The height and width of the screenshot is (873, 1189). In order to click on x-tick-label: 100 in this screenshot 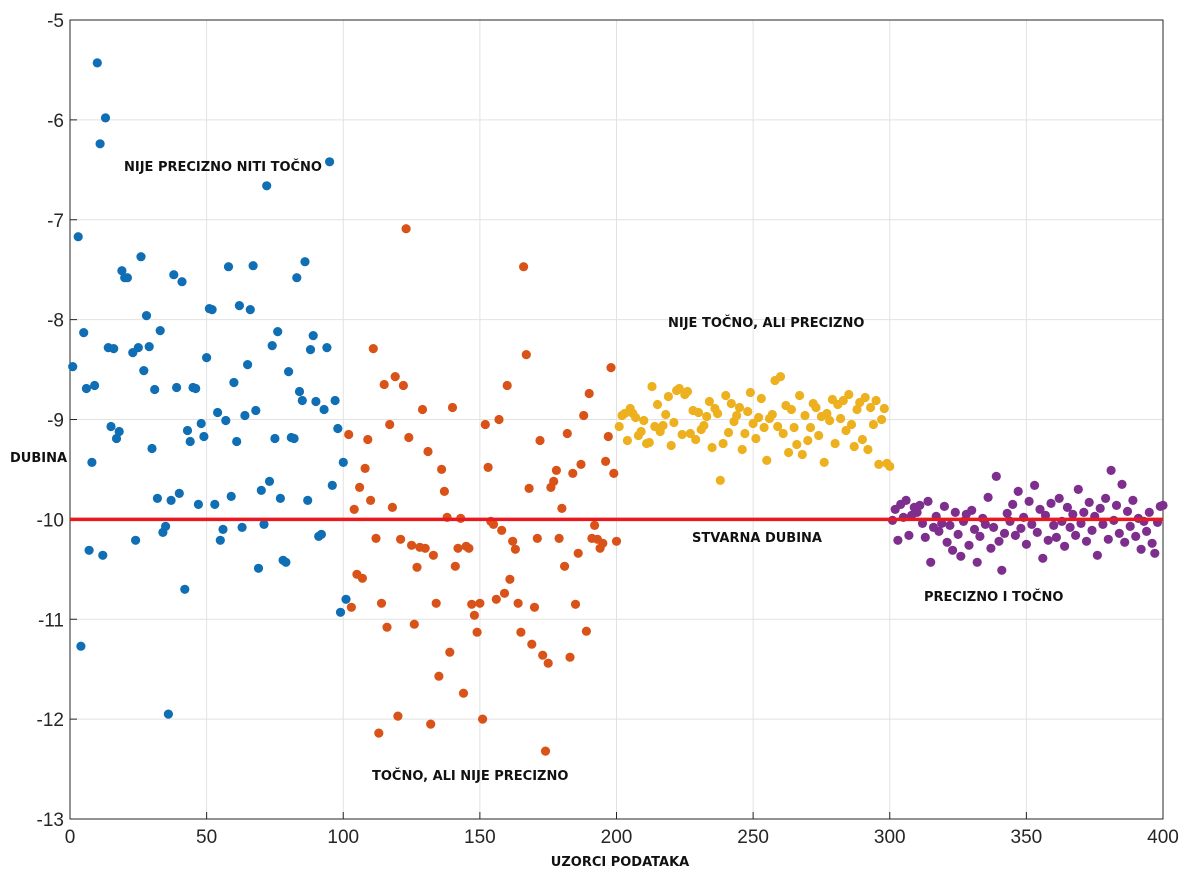, I will do `click(343, 837)`.